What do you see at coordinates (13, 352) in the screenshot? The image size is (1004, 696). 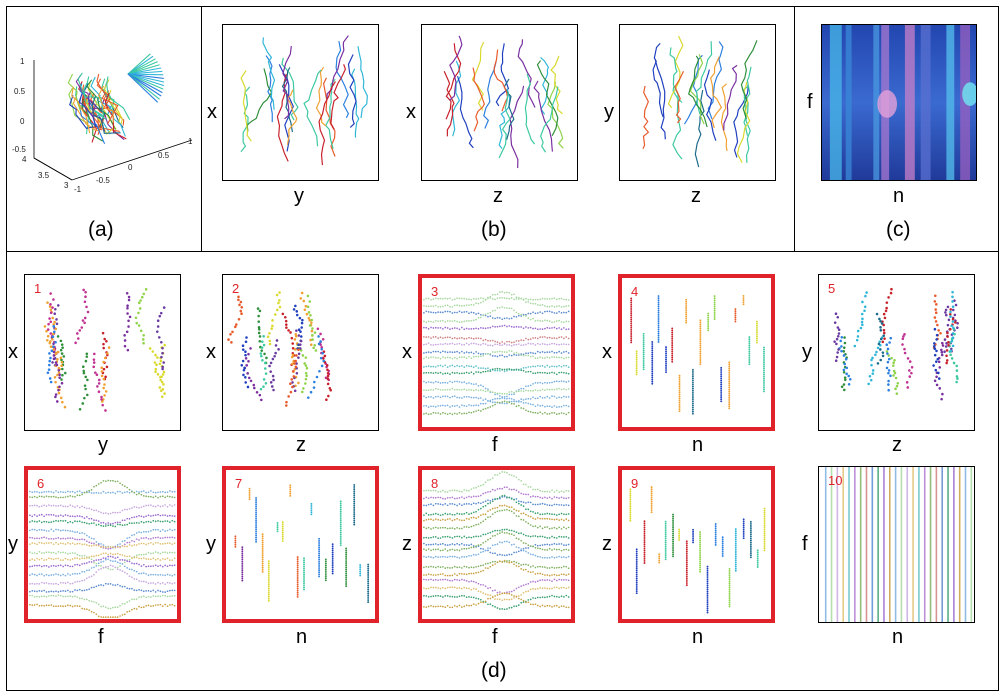 I see `panel-d-1-ylabel: x` at bounding box center [13, 352].